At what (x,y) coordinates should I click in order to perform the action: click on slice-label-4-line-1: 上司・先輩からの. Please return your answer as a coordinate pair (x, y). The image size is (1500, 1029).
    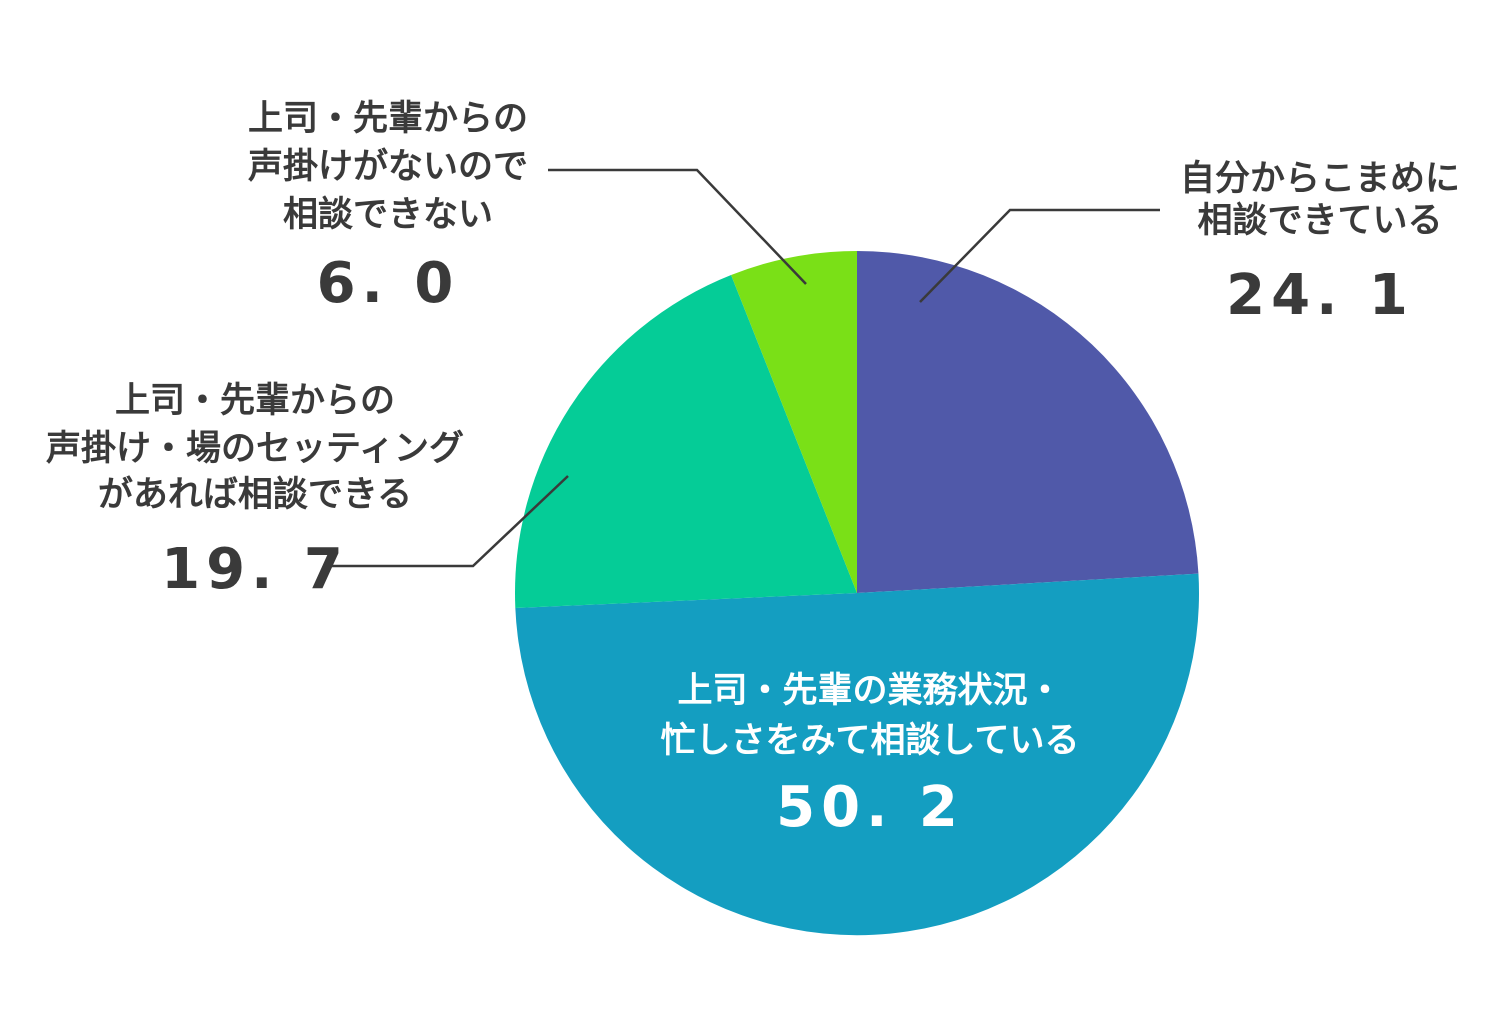
    Looking at the image, I should click on (388, 119).